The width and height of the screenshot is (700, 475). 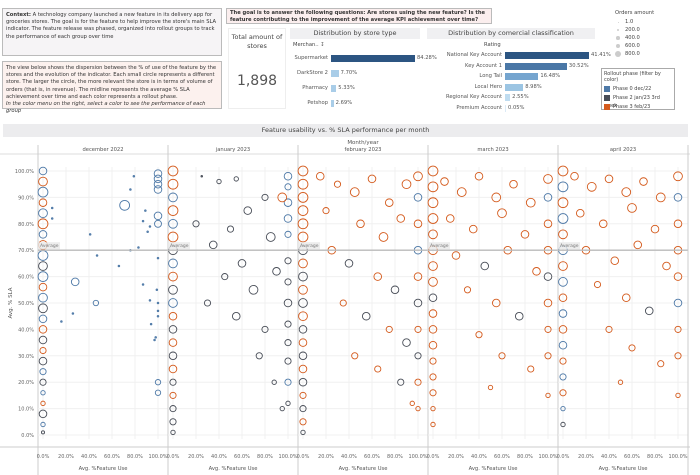 What do you see at coordinates (511, 97) in the screenshot?
I see `bar-row: Regional Key Account 2.55%` at bounding box center [511, 97].